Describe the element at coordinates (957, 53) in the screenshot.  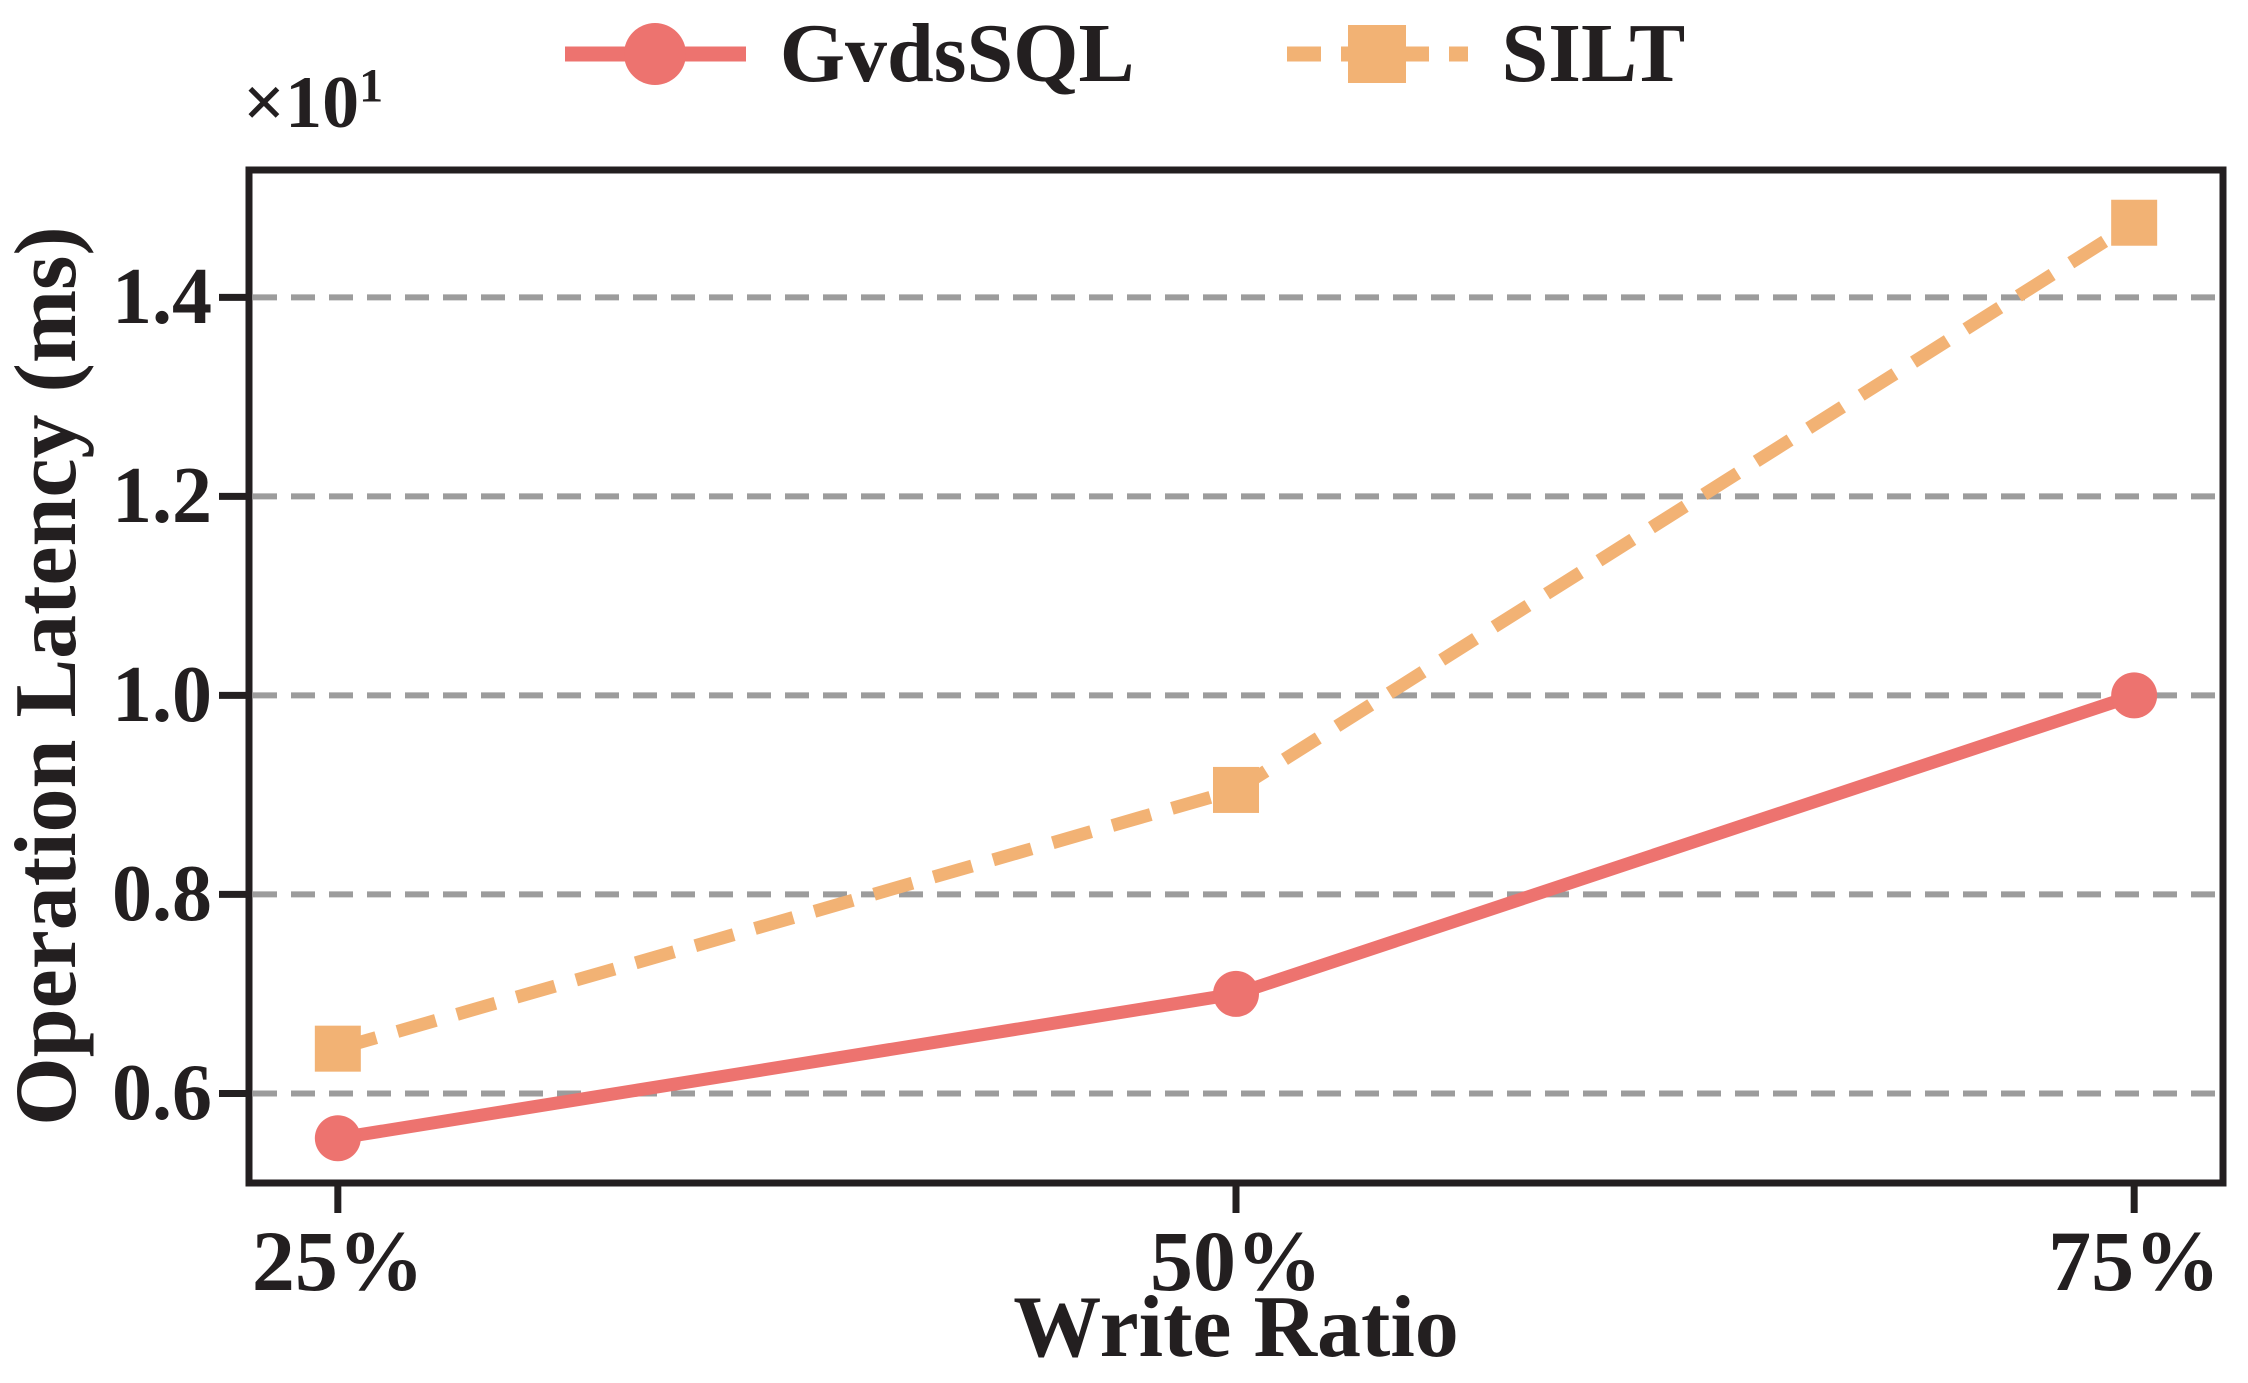
I see `legend-label-gvdssql: GvdsSQL` at that location.